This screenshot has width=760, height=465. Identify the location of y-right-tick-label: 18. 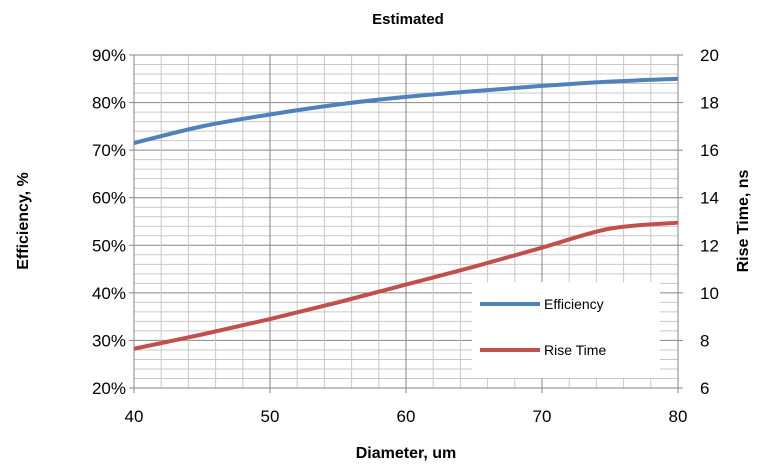
(709, 103).